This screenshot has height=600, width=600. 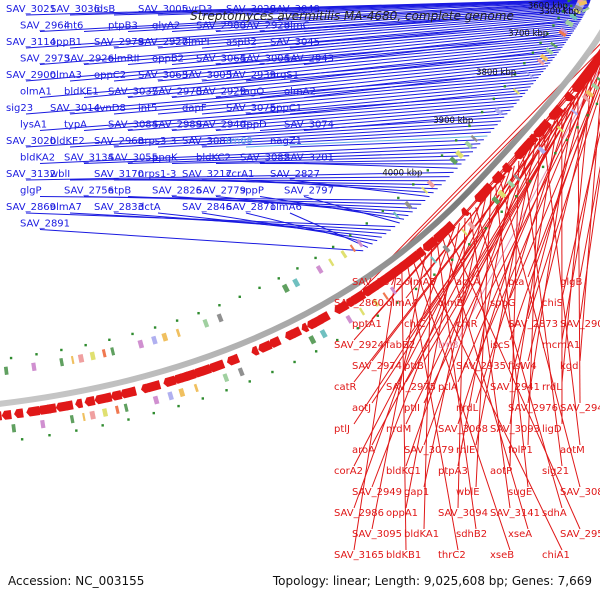 I want to click on gene-label: SAV_2873, so click(x=533, y=324).